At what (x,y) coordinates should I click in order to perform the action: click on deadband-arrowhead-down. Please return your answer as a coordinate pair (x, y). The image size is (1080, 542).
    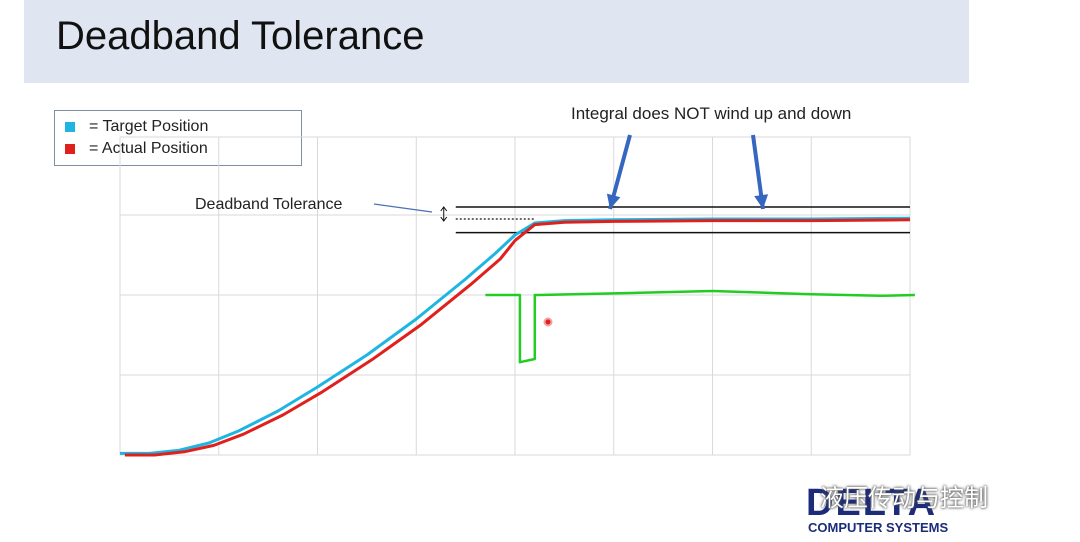
    Looking at the image, I should click on (444, 219).